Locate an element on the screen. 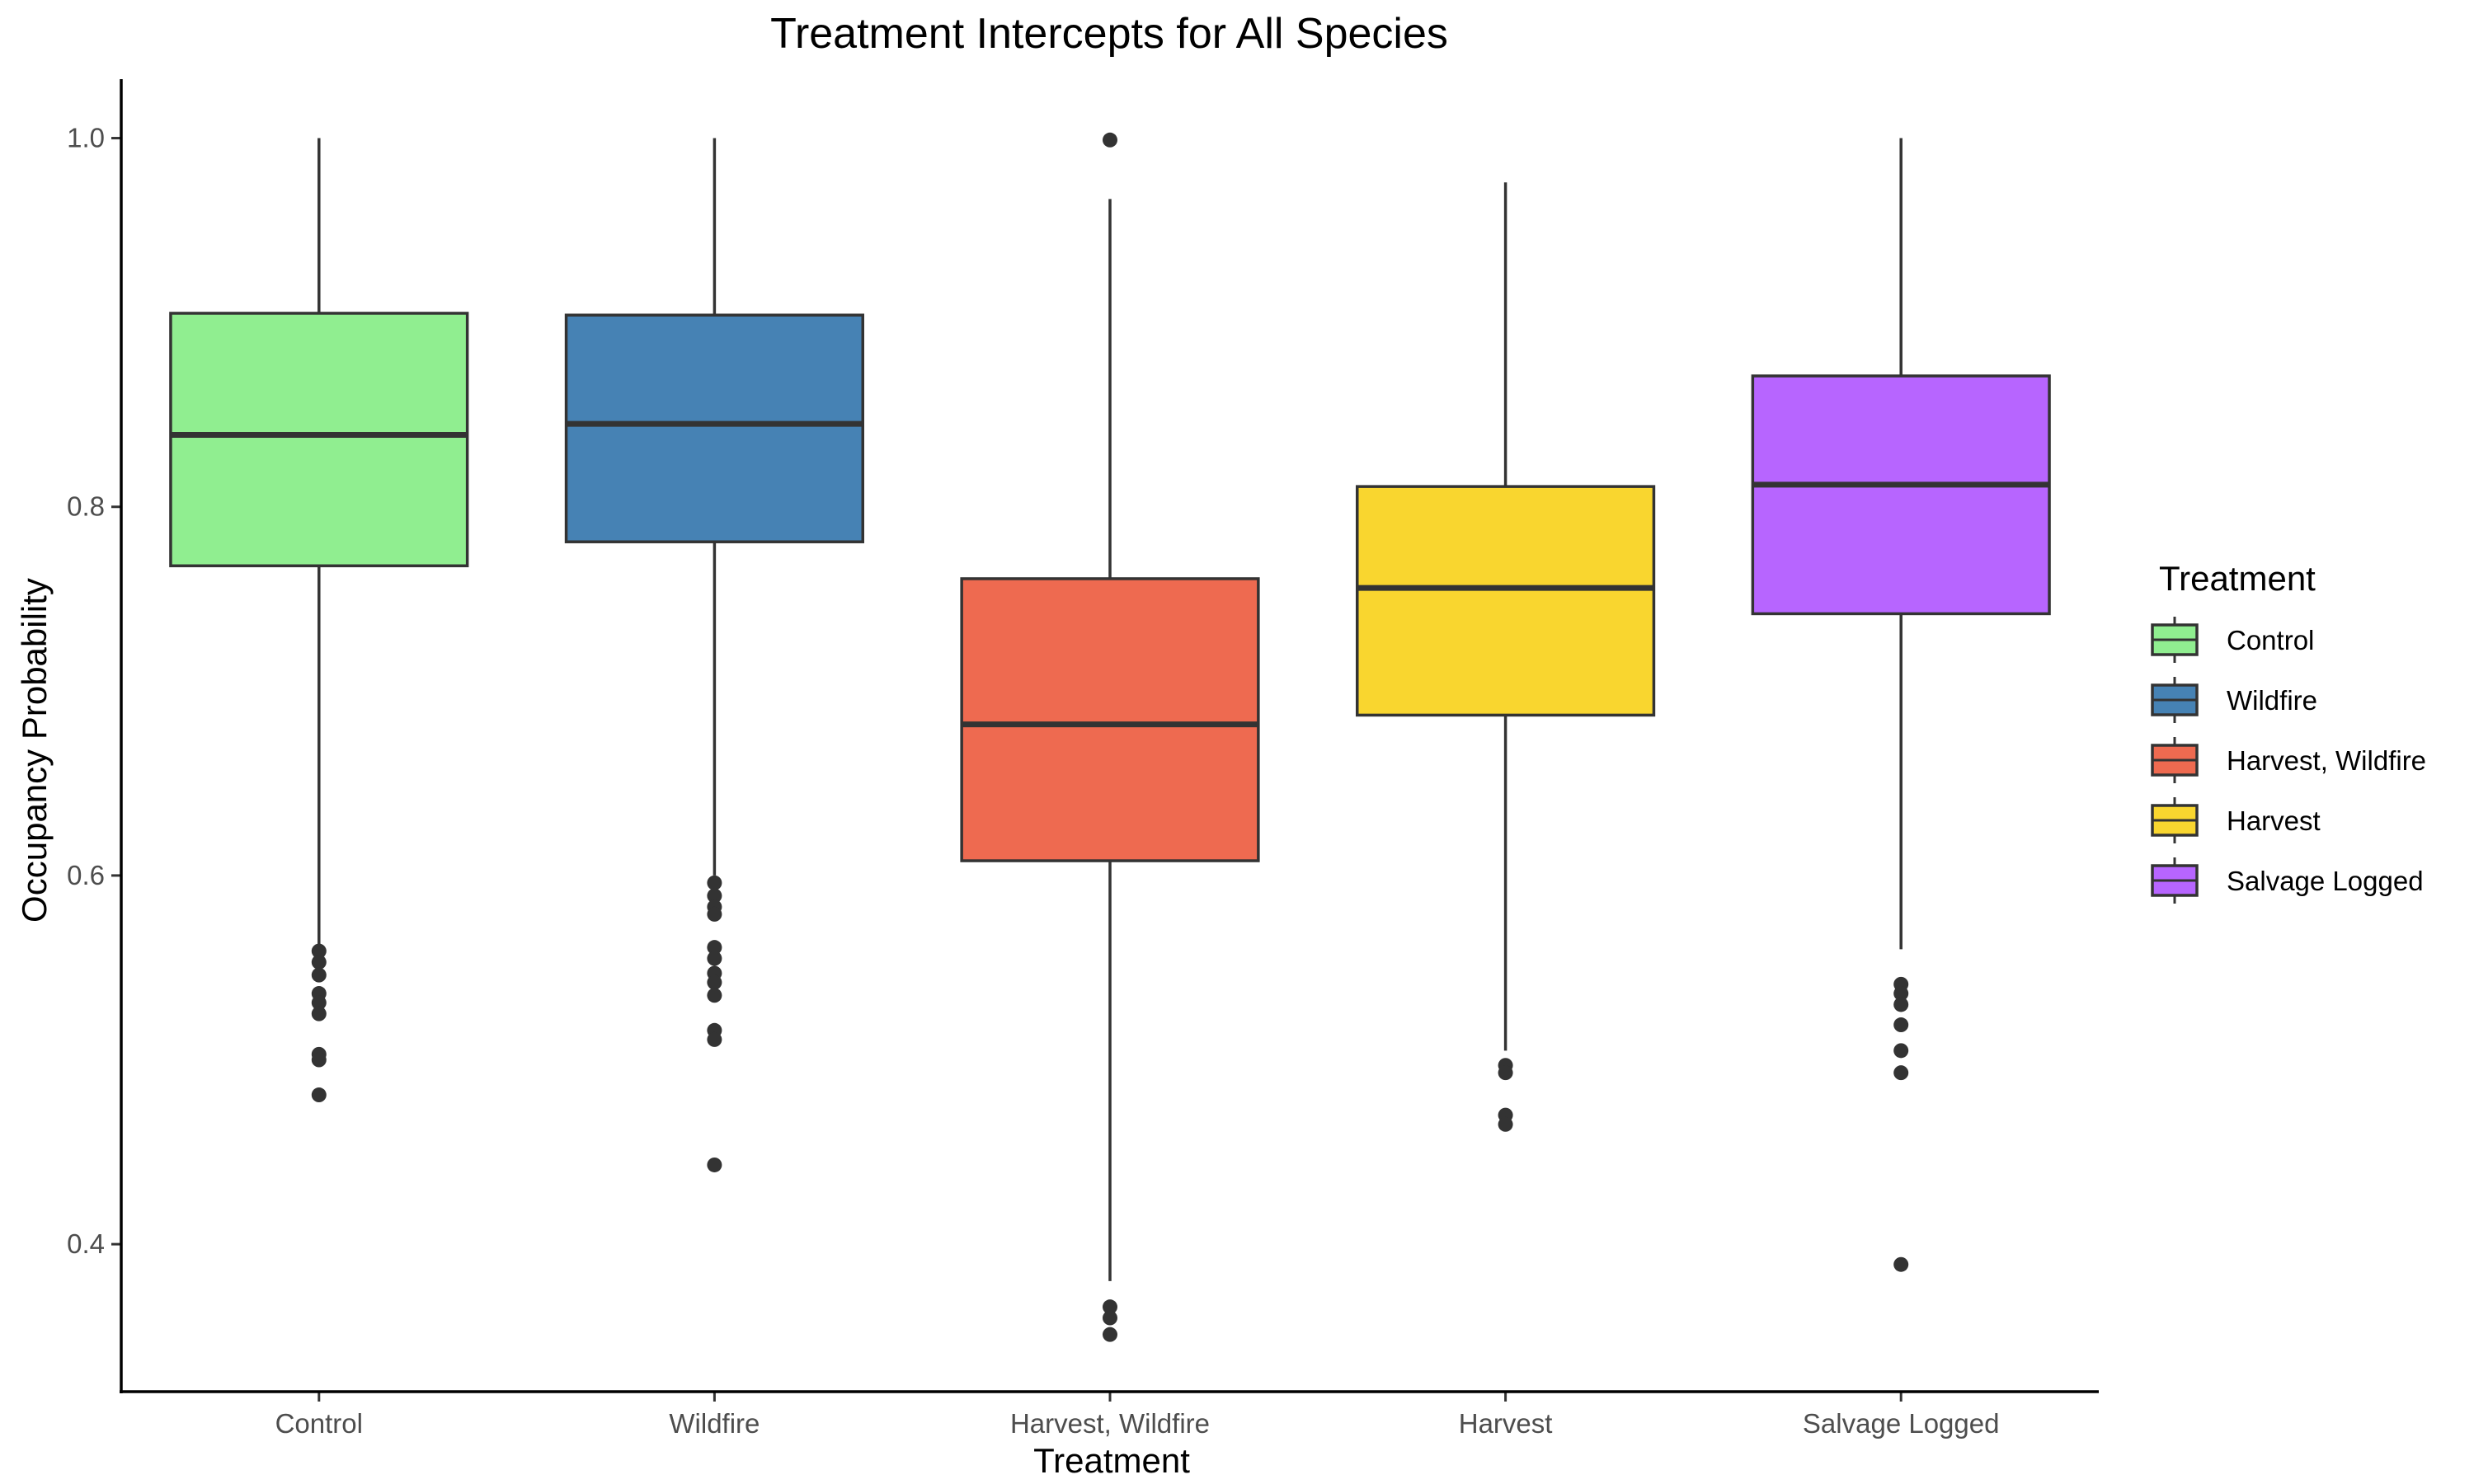 This screenshot has height=1484, width=2474. legend-label: Control is located at coordinates (2270, 640).